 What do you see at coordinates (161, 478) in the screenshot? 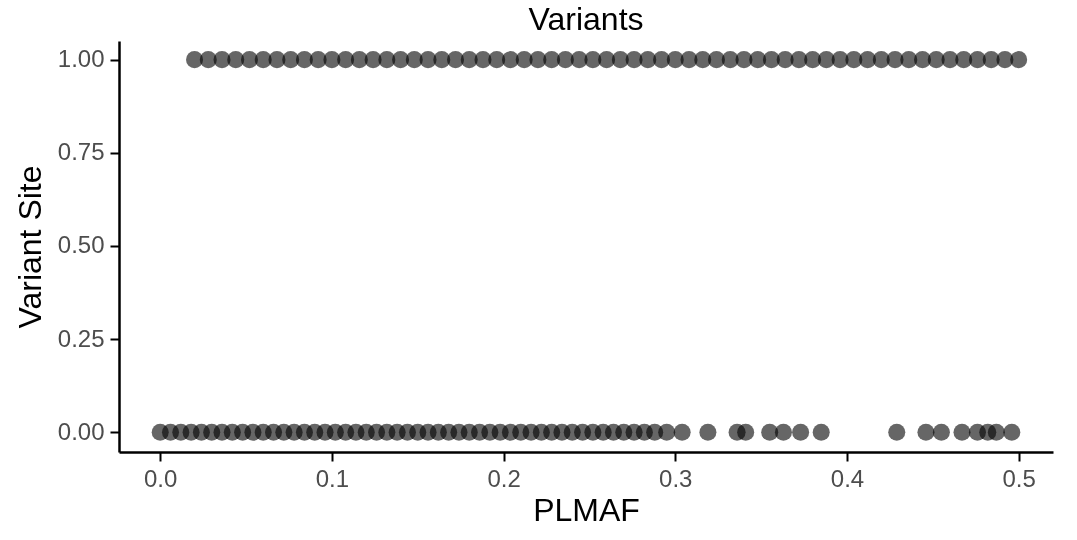
I see `x-tick-label: 0.0` at bounding box center [161, 478].